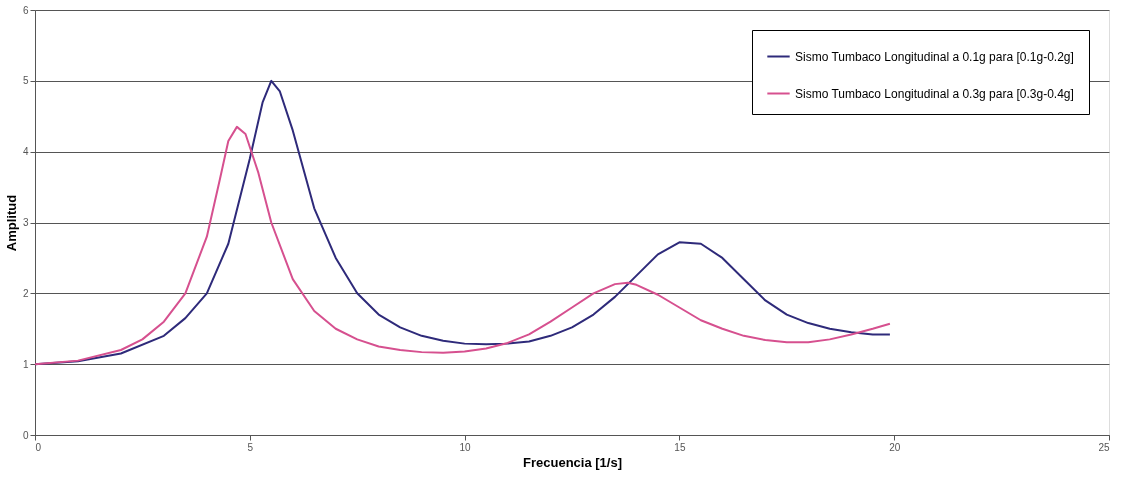  What do you see at coordinates (25, 435) in the screenshot?
I see `y-tick-label: 0` at bounding box center [25, 435].